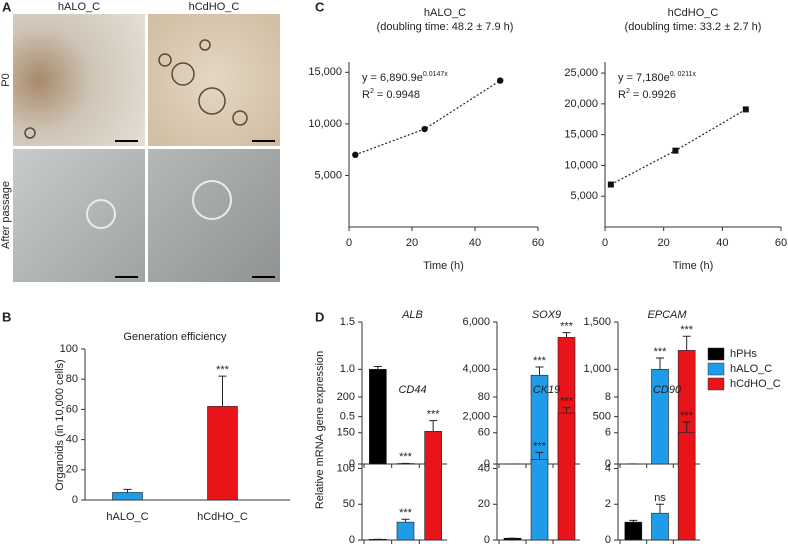 This screenshot has width=788, height=544. Describe the element at coordinates (175, 337) in the screenshot. I see `chart-title: Generation efficiency` at that location.